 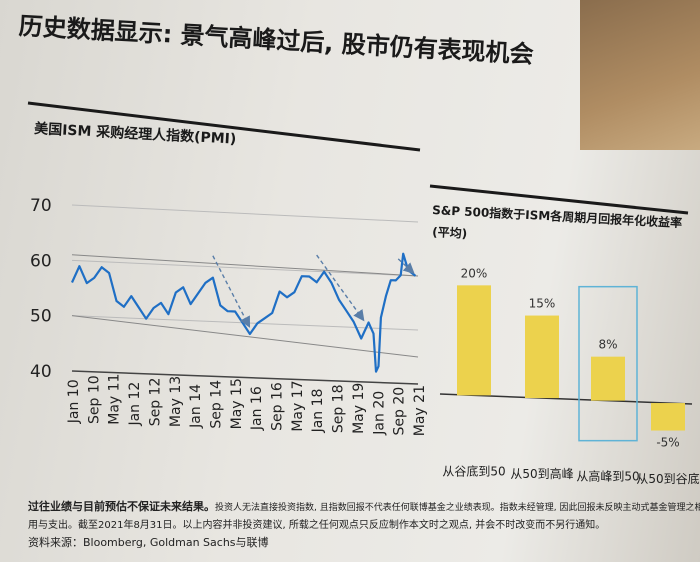 I want to click on x-tick-label: Sep 18, so click(x=339, y=409).